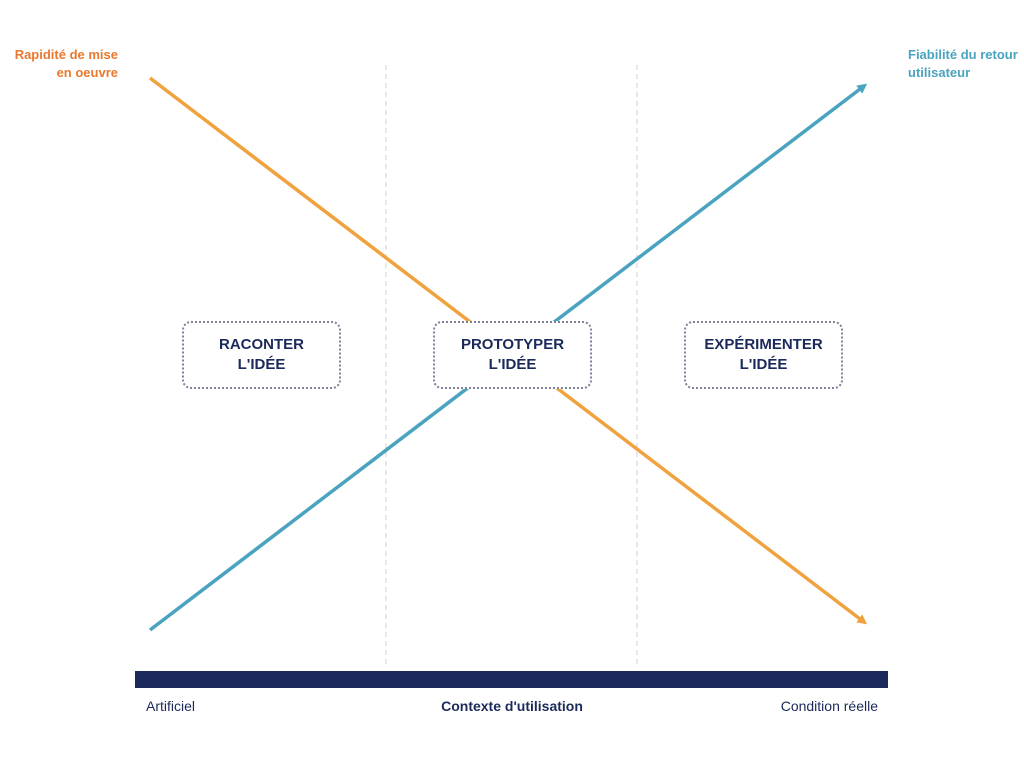 The height and width of the screenshot is (768, 1024). I want to click on reliability-axis-label: Fiabilité du retour utilisateur, so click(963, 63).